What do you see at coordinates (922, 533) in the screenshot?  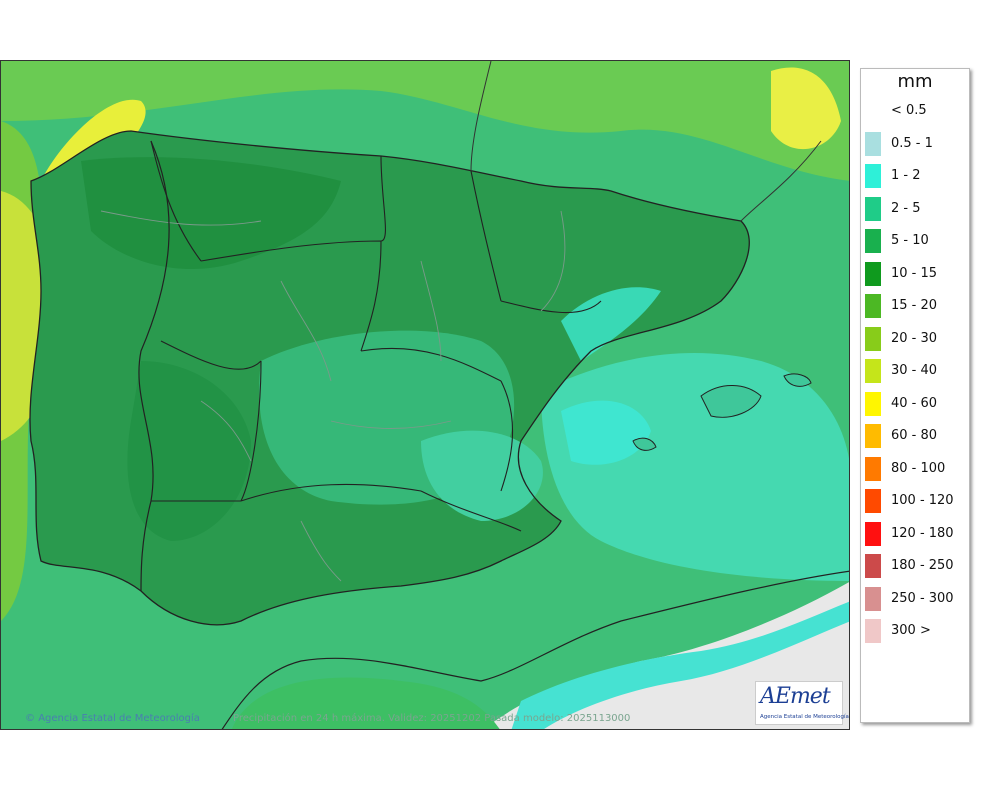 I see `legend-label: 120 - 180` at bounding box center [922, 533].